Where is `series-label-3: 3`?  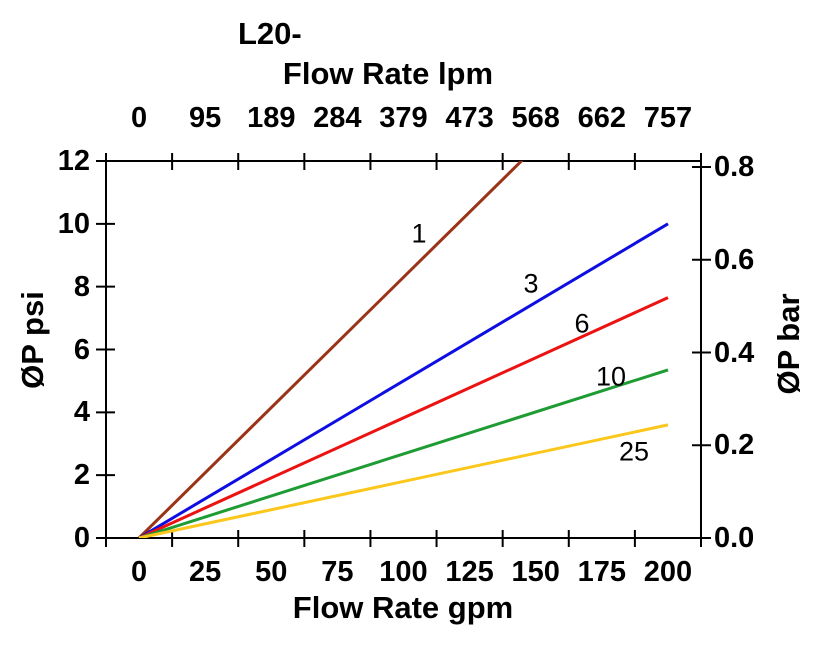 series-label-3: 3 is located at coordinates (531, 283).